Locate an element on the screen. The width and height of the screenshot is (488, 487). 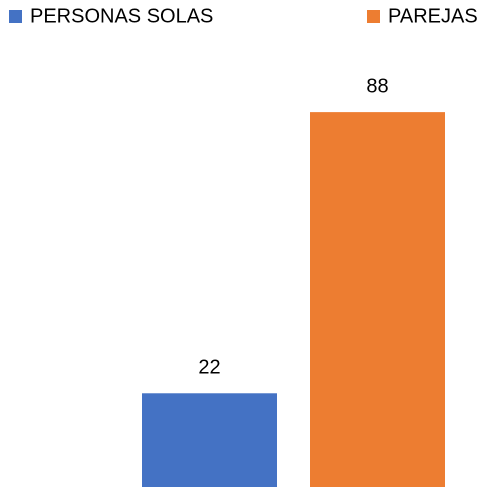
bar is located at coordinates (209, 440).